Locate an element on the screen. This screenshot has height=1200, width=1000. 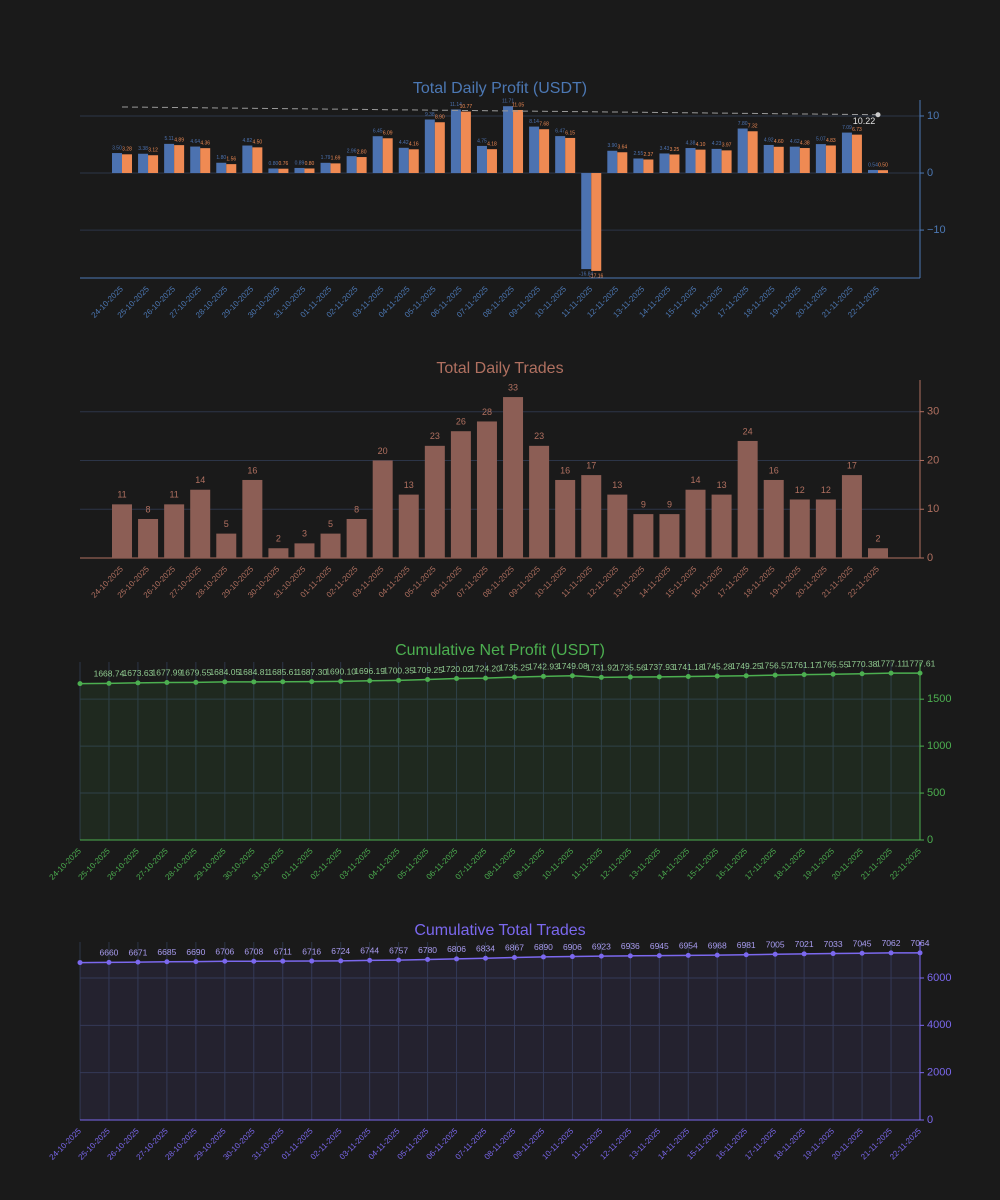
data-label: 6744 is located at coordinates (369, 951).